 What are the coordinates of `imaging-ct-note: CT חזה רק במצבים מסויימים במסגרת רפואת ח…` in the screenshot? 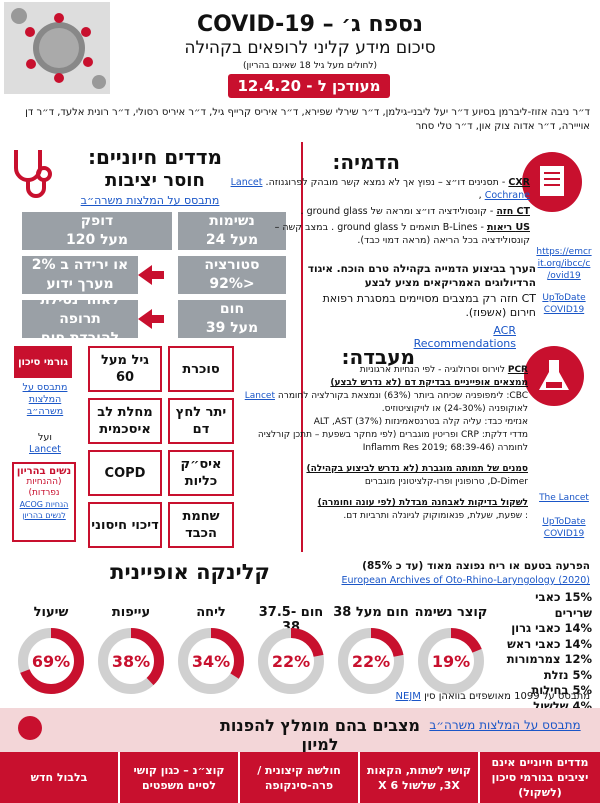 It's located at (429, 305).